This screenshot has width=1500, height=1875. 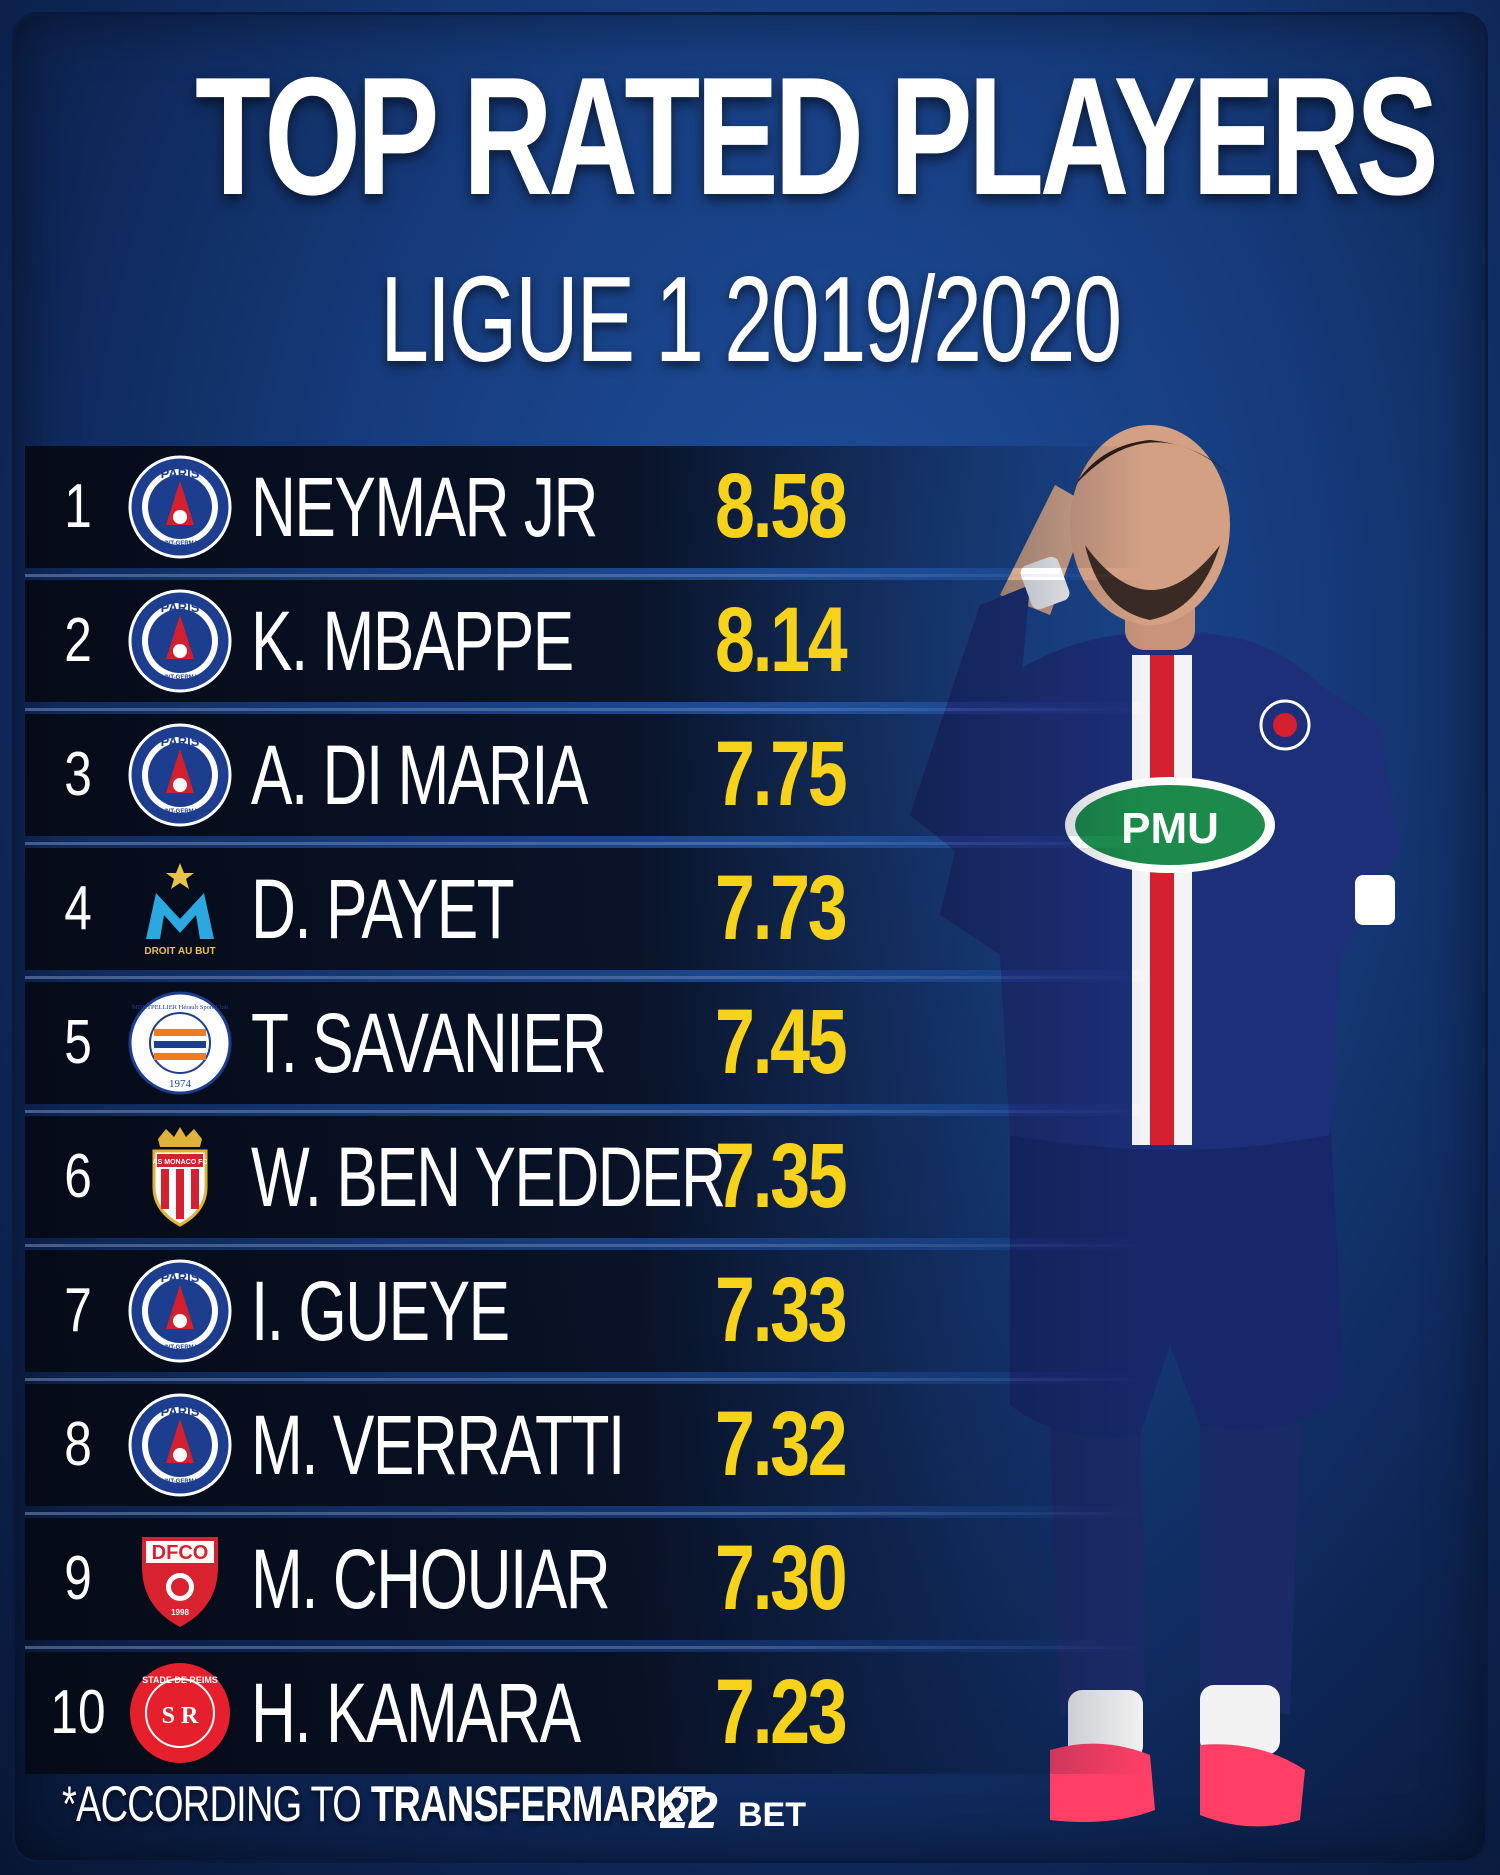 What do you see at coordinates (585, 1713) in the screenshot?
I see `table-row: 10 STADE DE REIMS S R H. KAMARA 7.23` at bounding box center [585, 1713].